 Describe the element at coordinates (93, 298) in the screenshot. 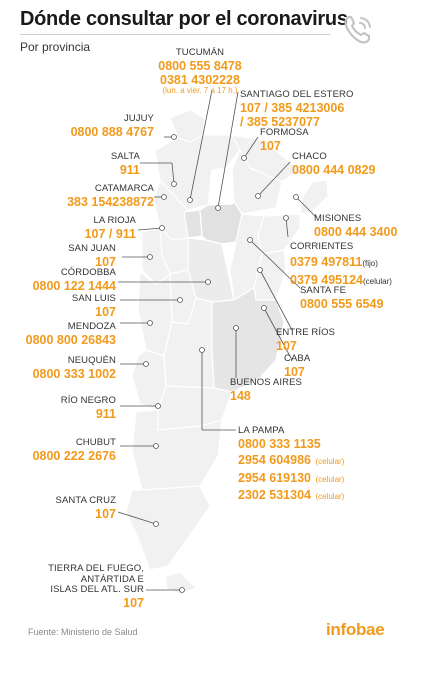

I see `province-name: SAN LUIS` at that location.